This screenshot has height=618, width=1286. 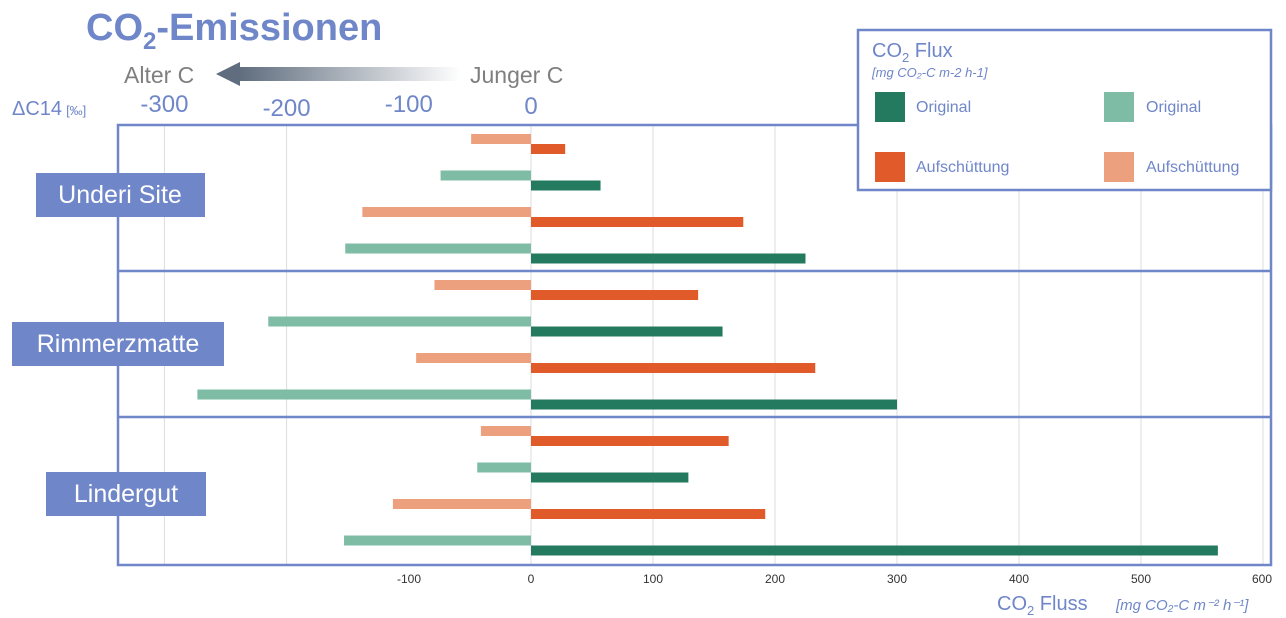 What do you see at coordinates (338, 106) in the screenshot?
I see `top-axis-ticks: -300 -200 -100 0` at bounding box center [338, 106].